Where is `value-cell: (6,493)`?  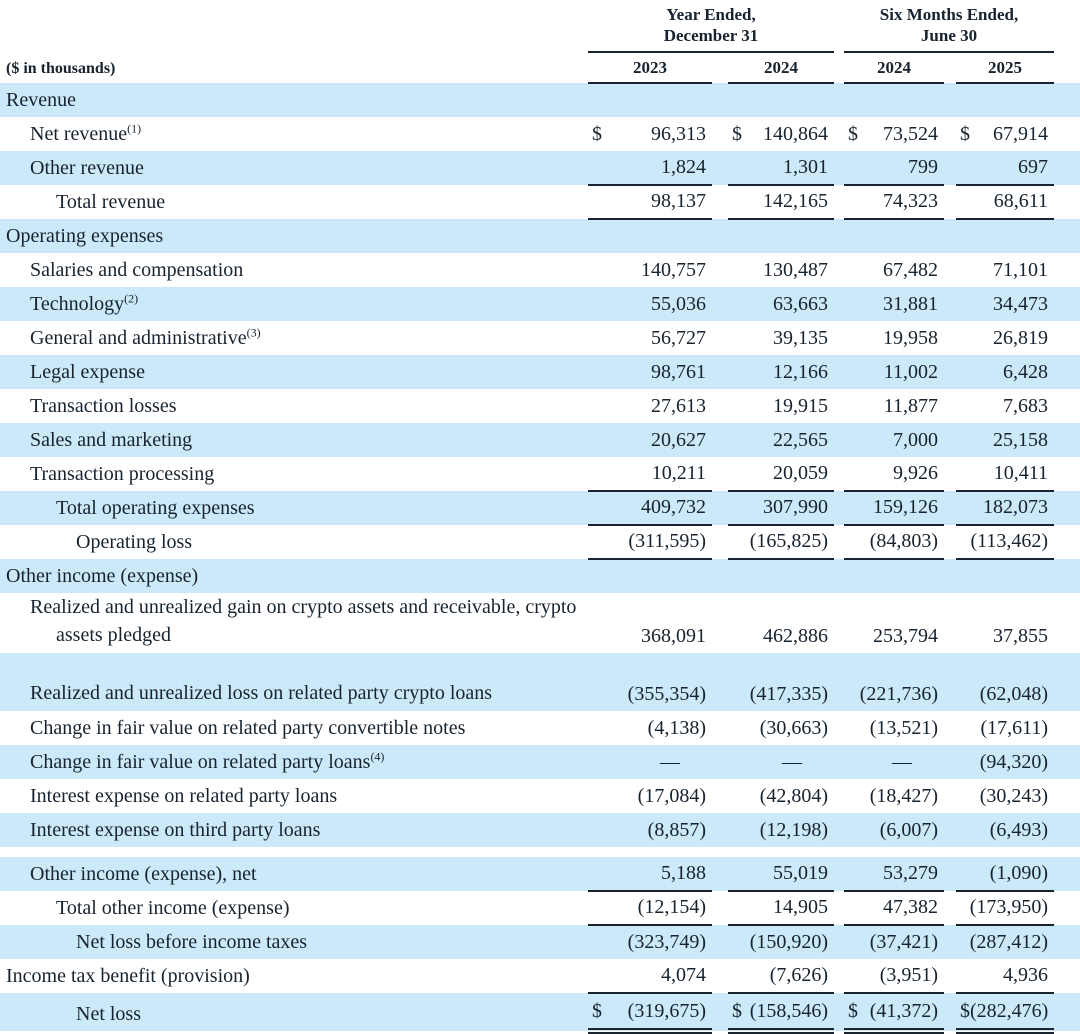 value-cell: (6,493) is located at coordinates (1005, 830).